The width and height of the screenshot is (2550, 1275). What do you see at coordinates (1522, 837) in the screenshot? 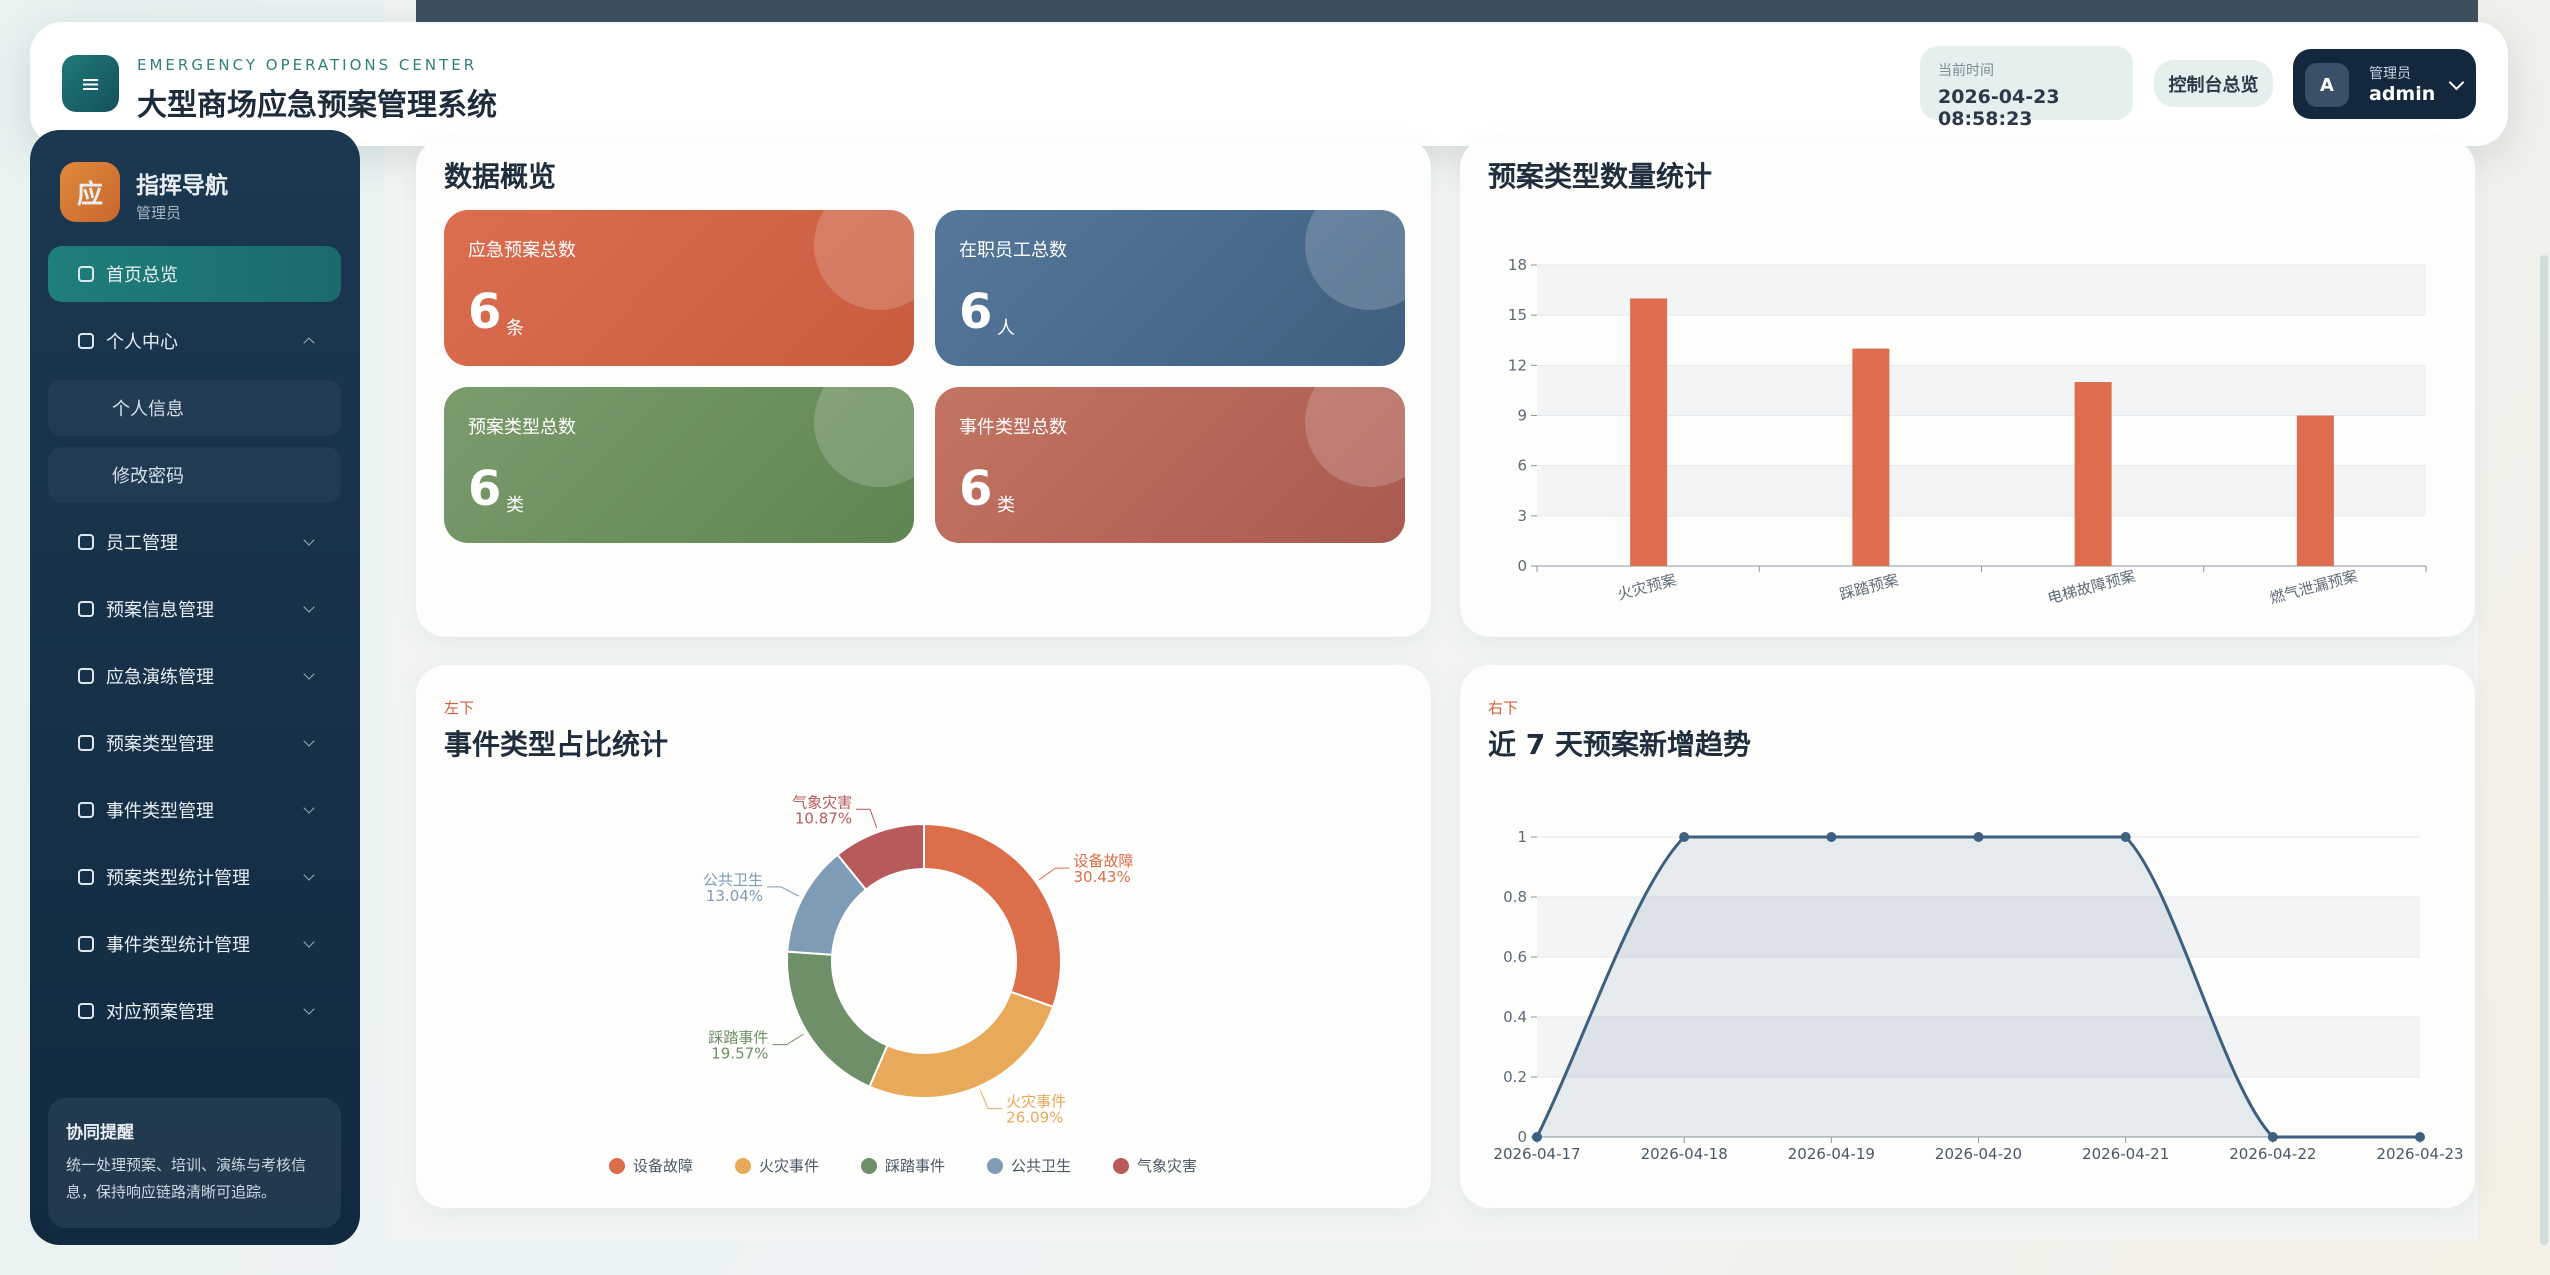
I see `y-tick-label: 1` at bounding box center [1522, 837].